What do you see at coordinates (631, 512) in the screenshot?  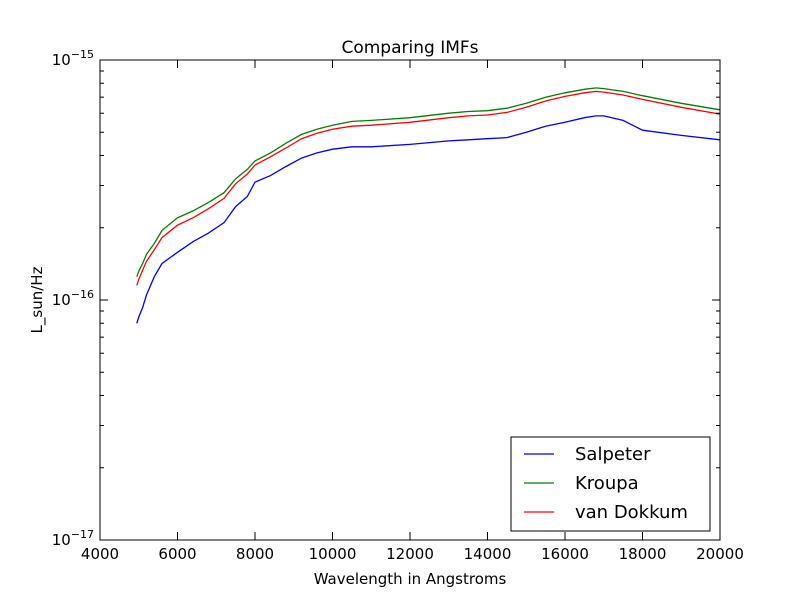 I see `legend-label-3: van Dokkum` at bounding box center [631, 512].